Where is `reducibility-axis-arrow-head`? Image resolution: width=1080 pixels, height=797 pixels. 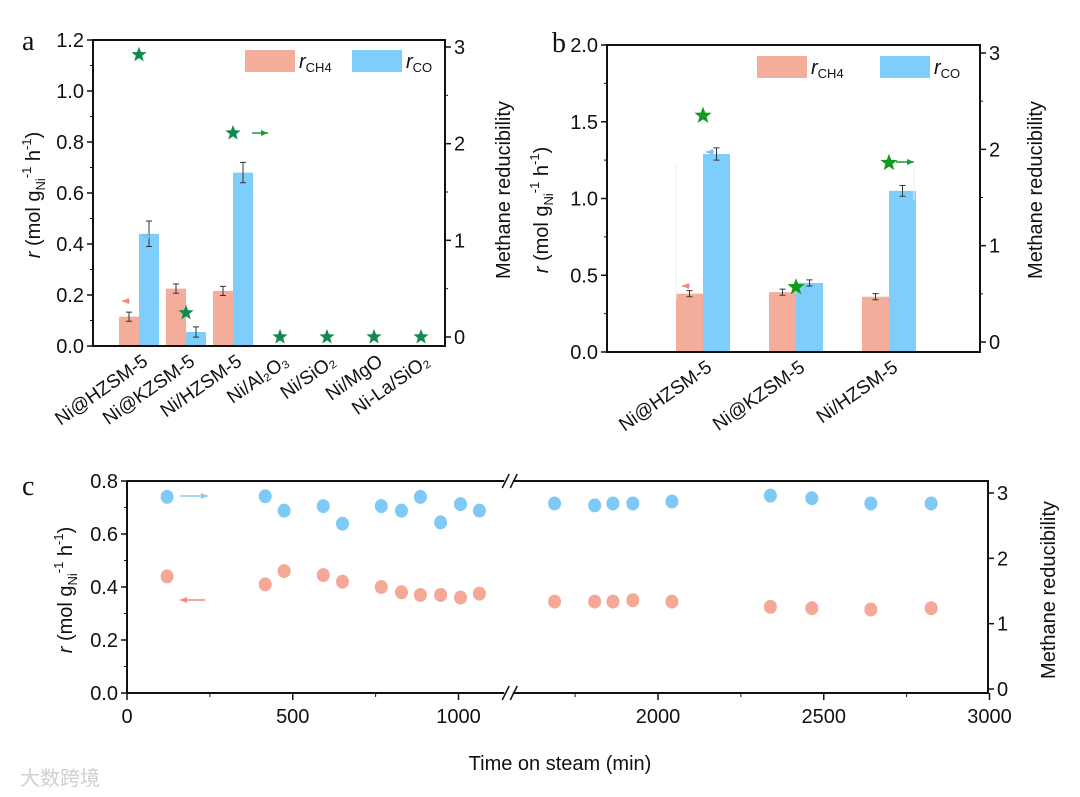
reducibility-axis-arrow-head is located at coordinates (264, 133).